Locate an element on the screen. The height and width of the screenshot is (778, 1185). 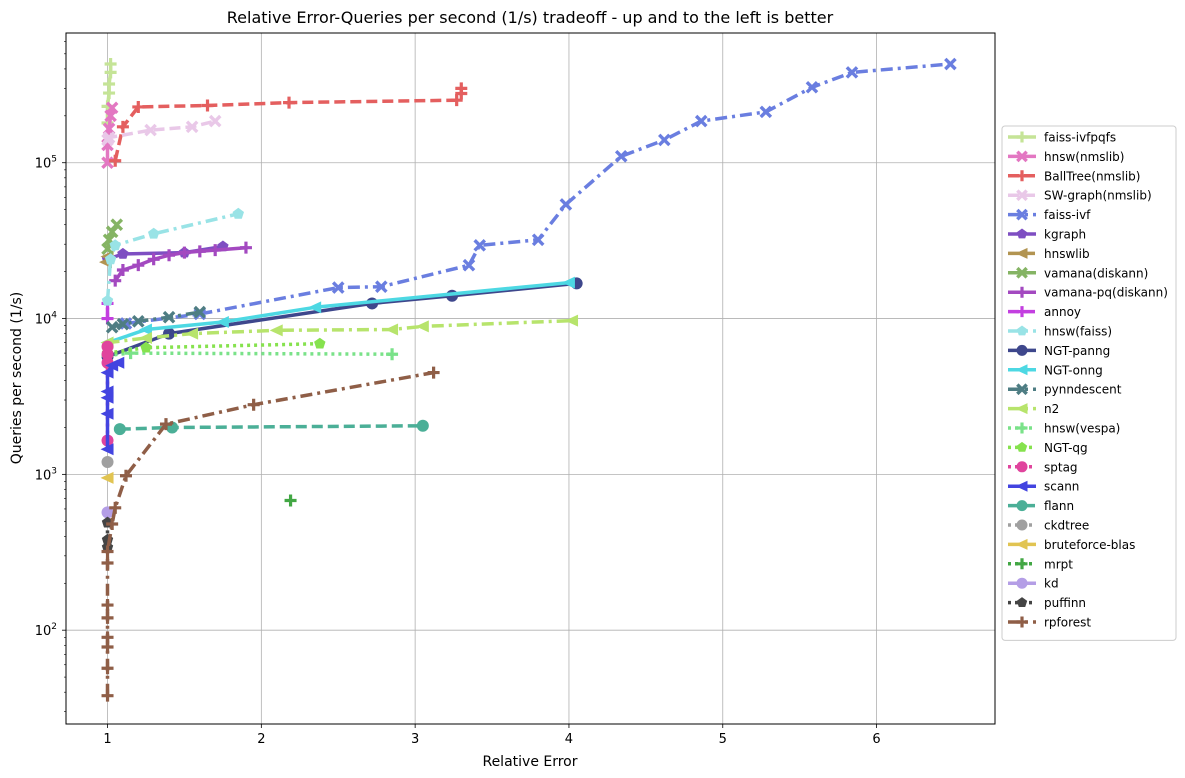
legend-item: kgraph is located at coordinates (1047, 235).